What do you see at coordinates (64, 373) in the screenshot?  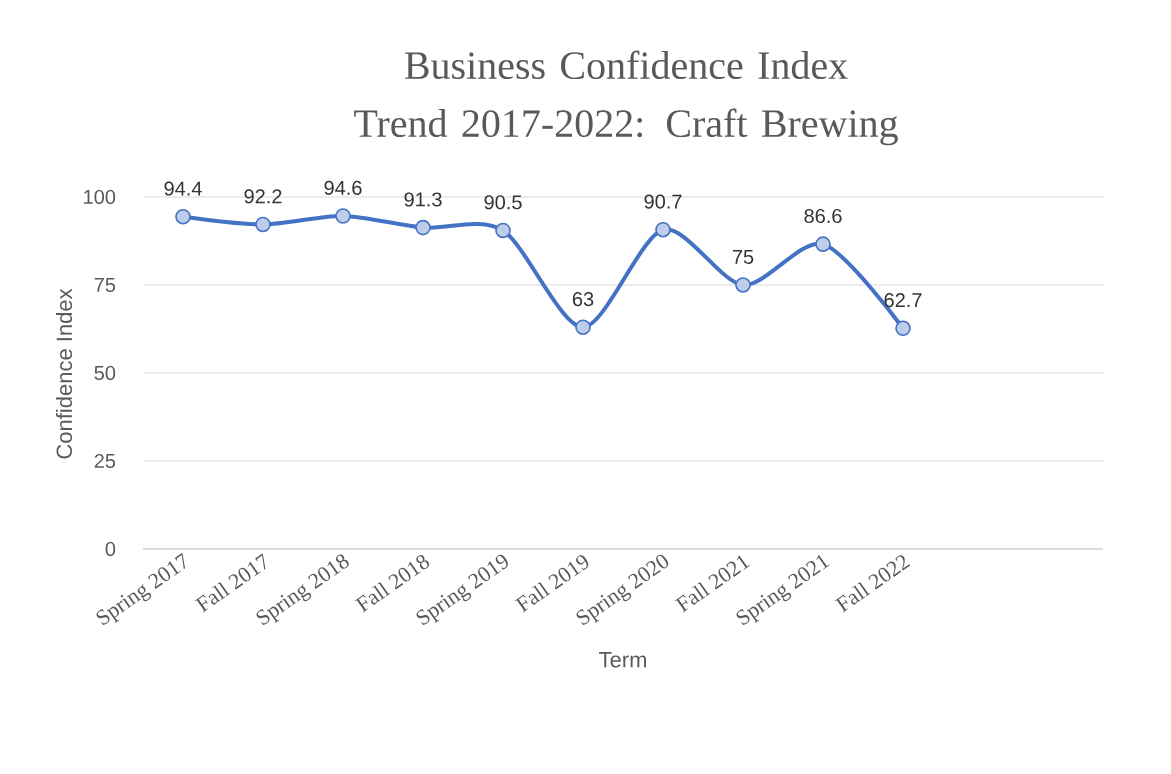 I see `y-axis-title: Confidence Index` at bounding box center [64, 373].